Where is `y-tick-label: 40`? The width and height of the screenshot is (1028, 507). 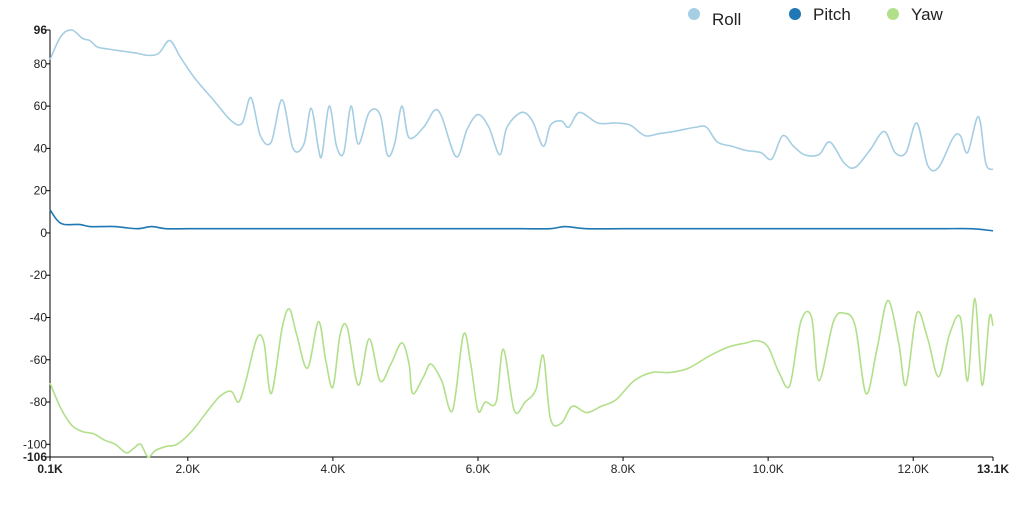
y-tick-label: 40 is located at coordinates (41, 148).